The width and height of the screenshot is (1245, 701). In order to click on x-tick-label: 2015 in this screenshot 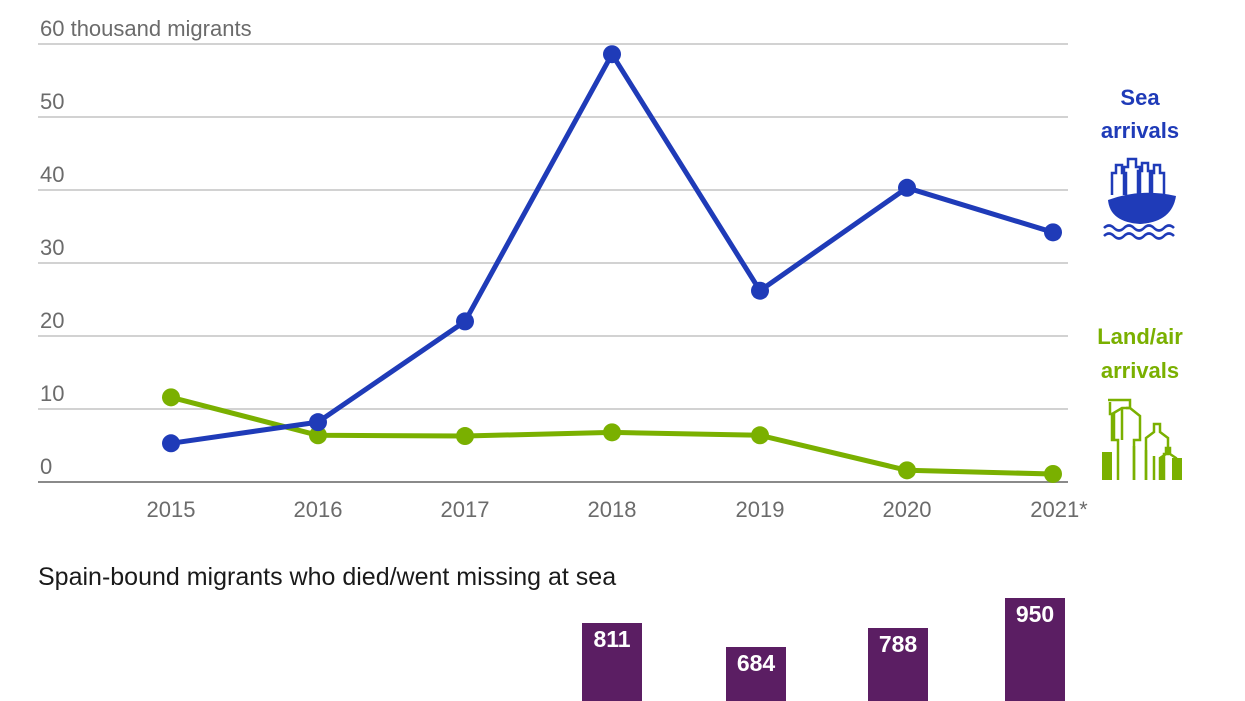, I will do `click(171, 509)`.